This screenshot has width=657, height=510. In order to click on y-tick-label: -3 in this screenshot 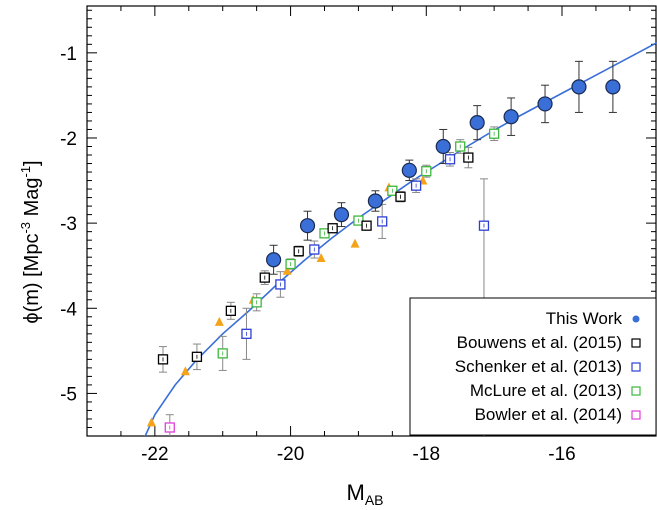, I will do `click(68, 224)`.